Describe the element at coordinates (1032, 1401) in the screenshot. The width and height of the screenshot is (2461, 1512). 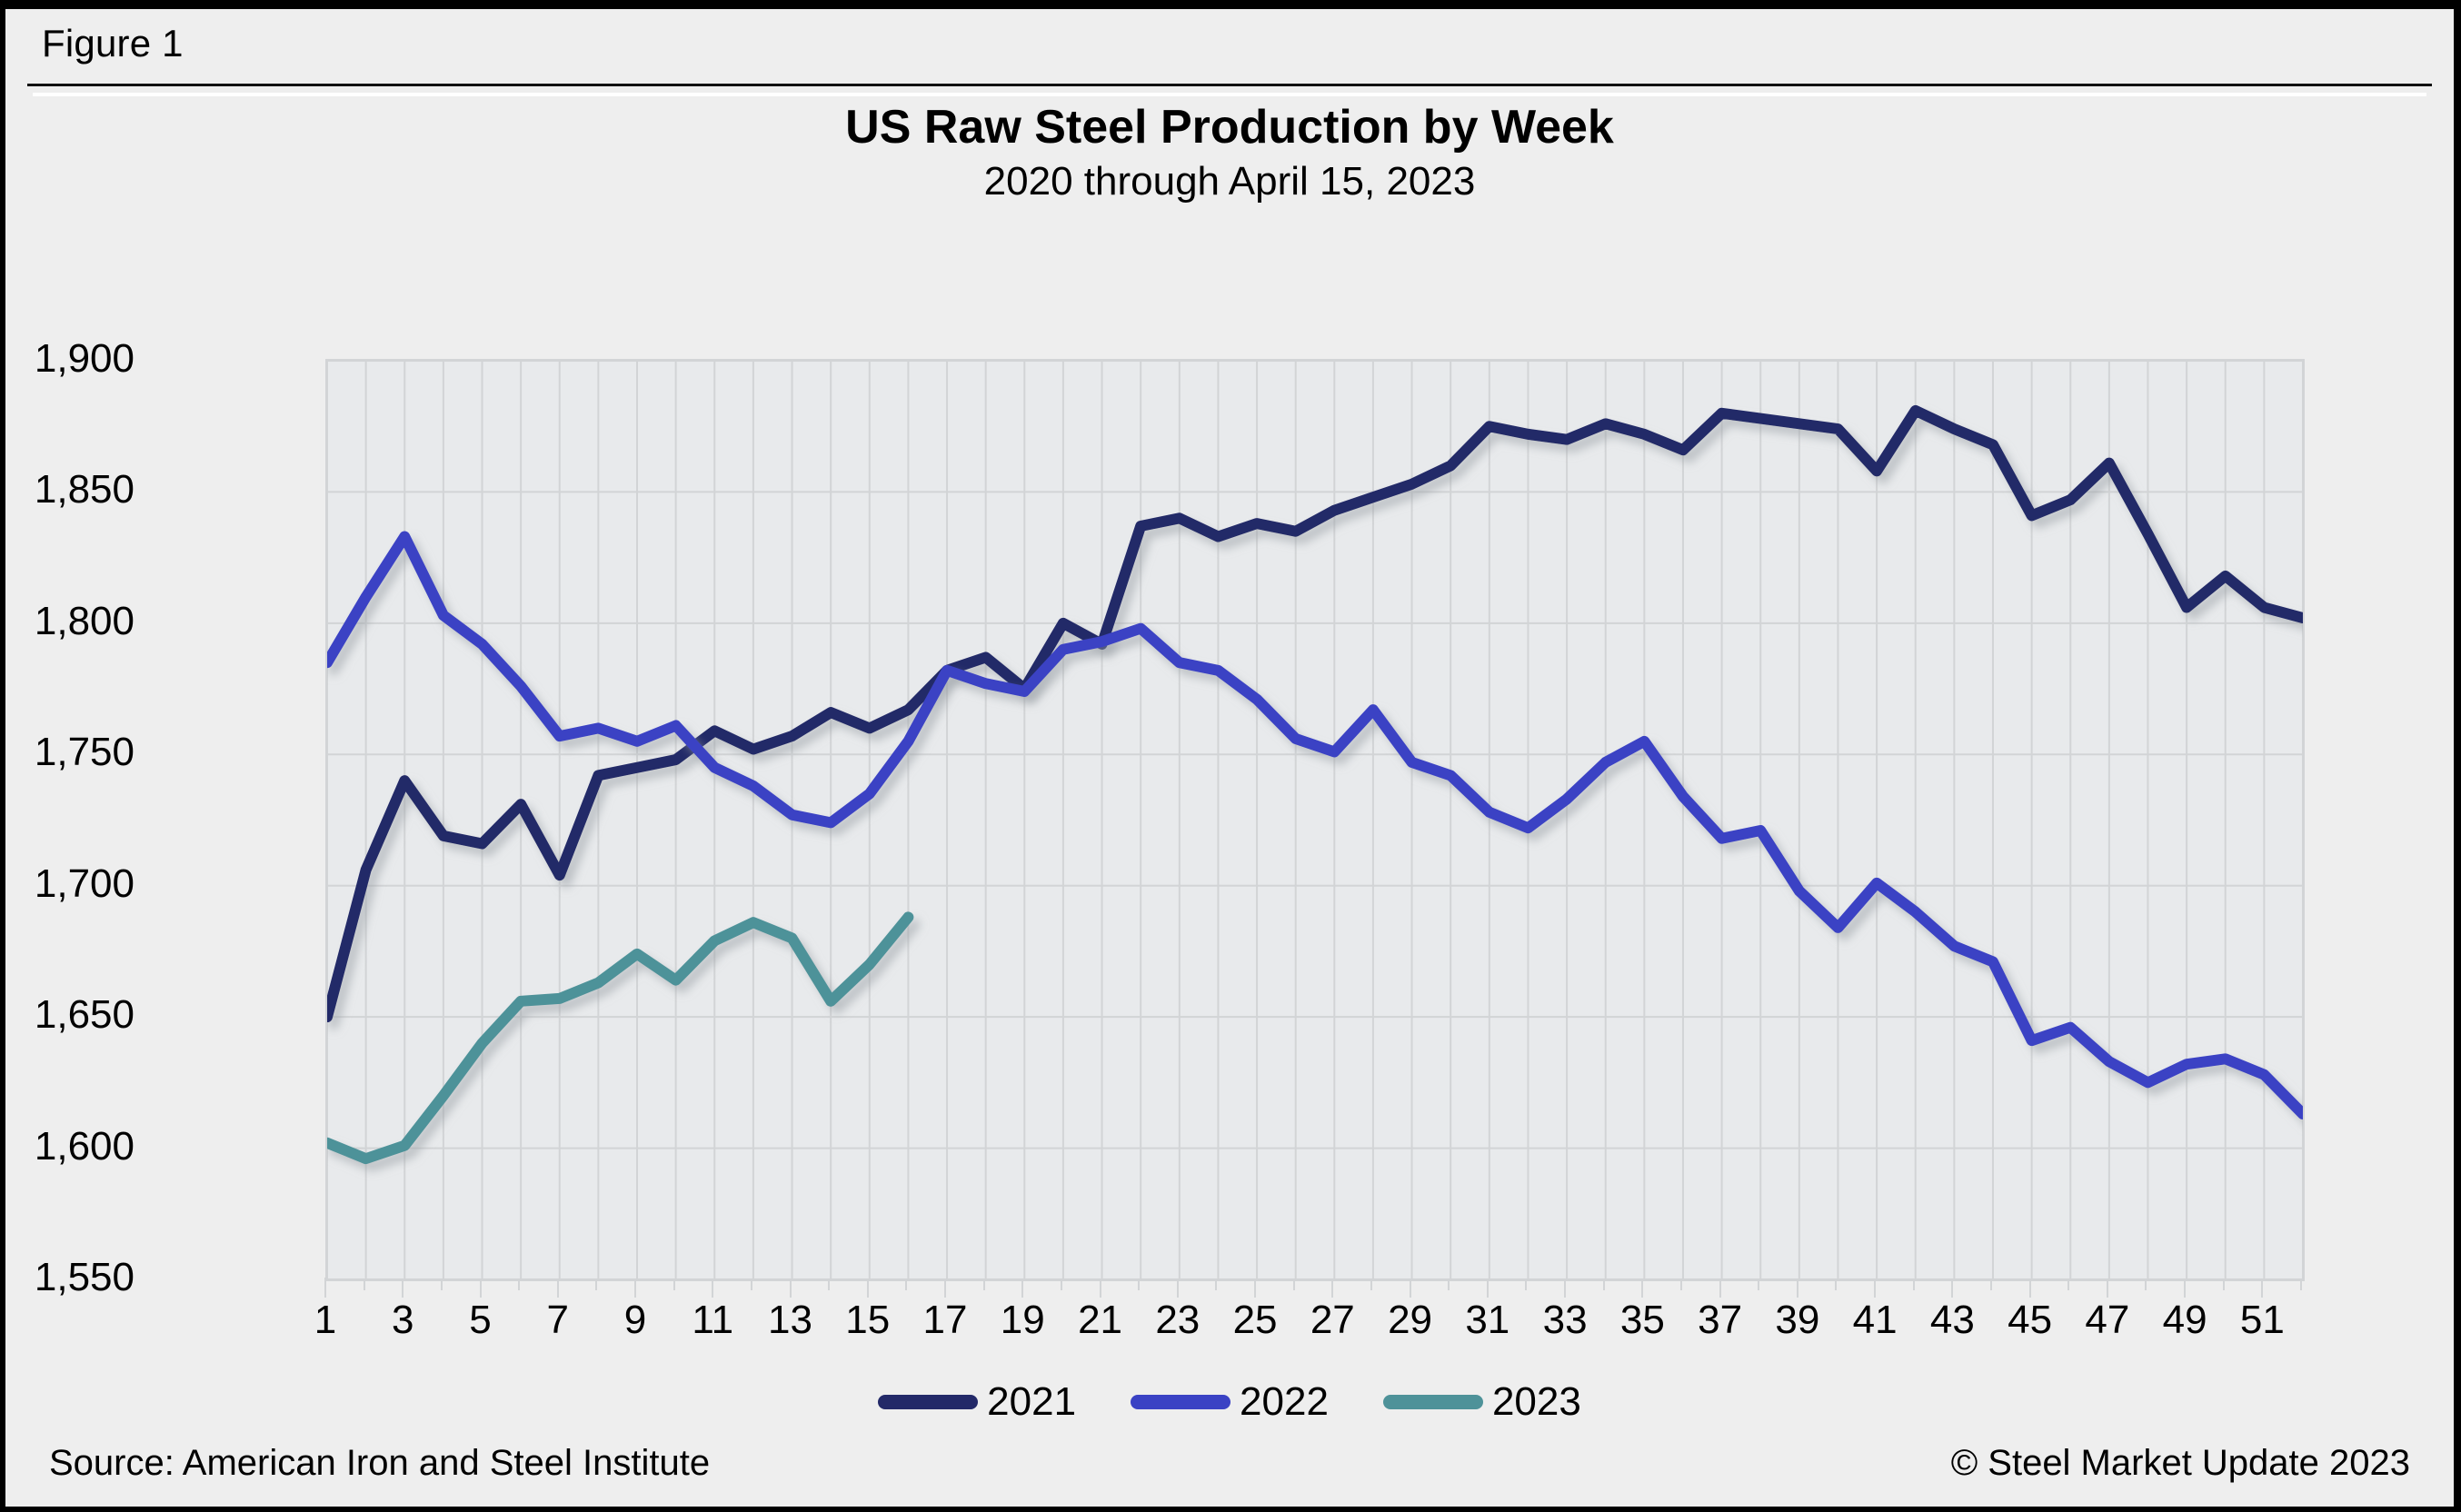
I see `legend-label-2021: 2021` at that location.